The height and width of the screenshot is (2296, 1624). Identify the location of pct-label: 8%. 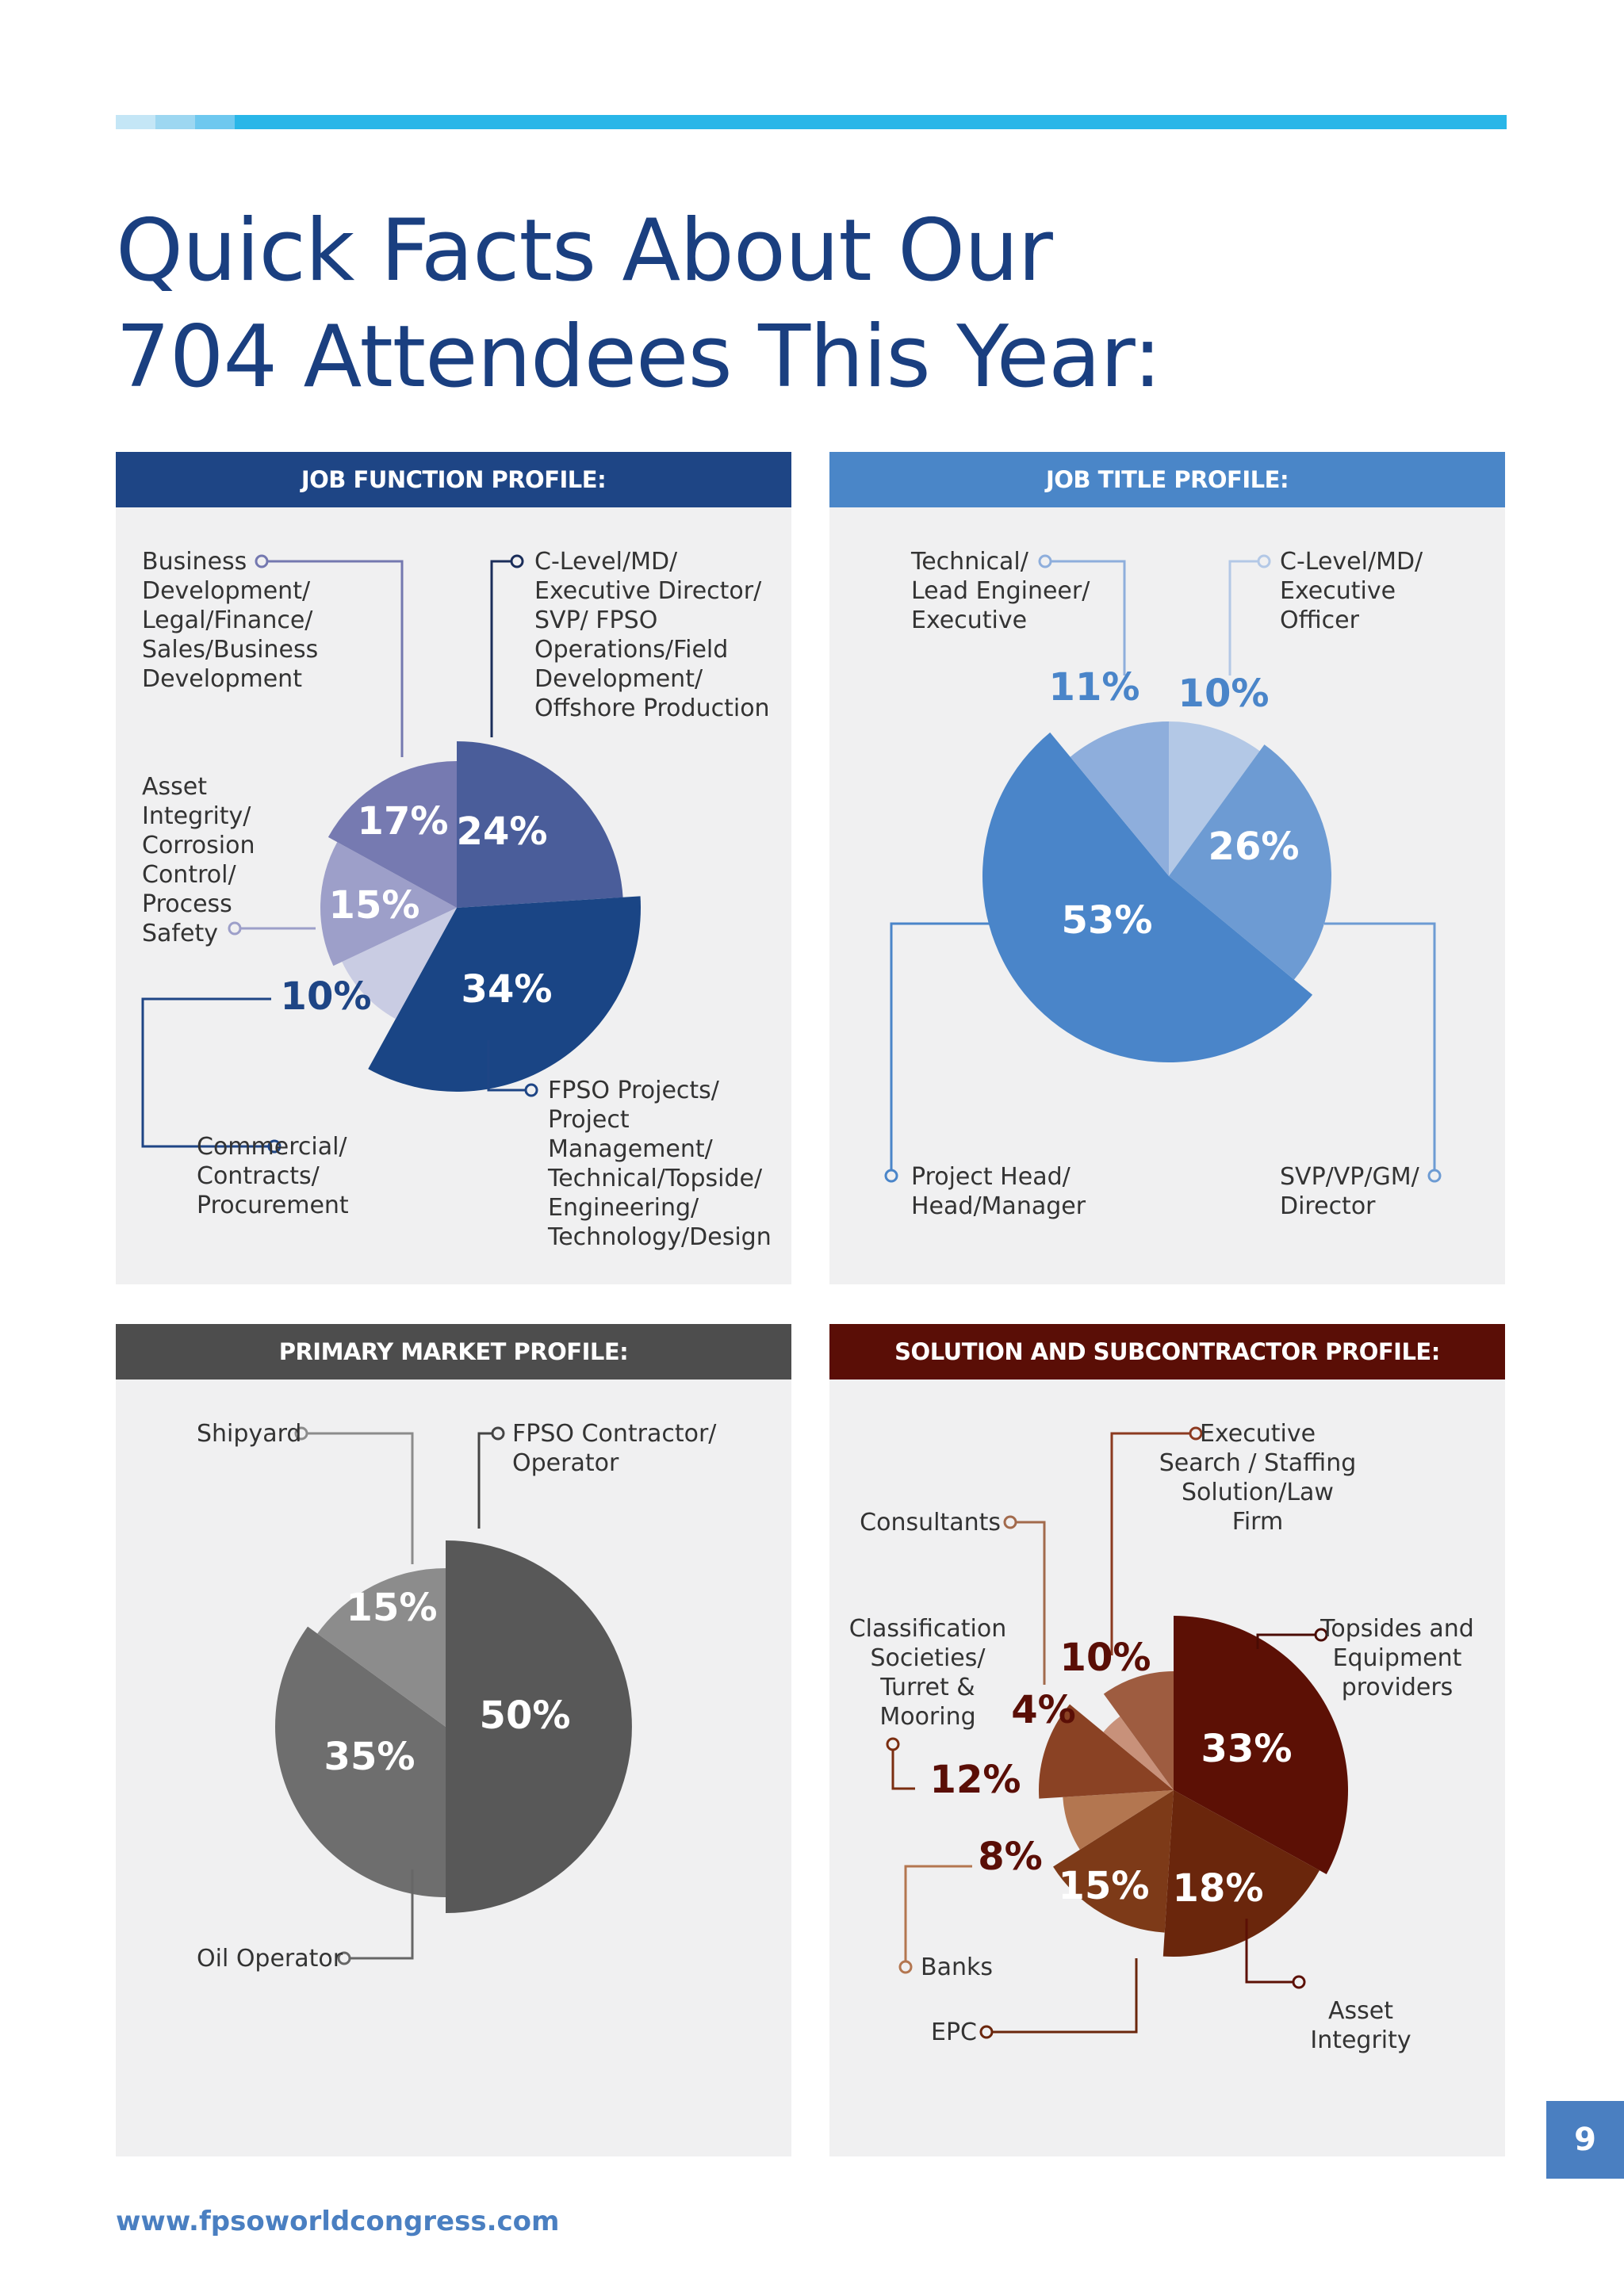
(1011, 1857).